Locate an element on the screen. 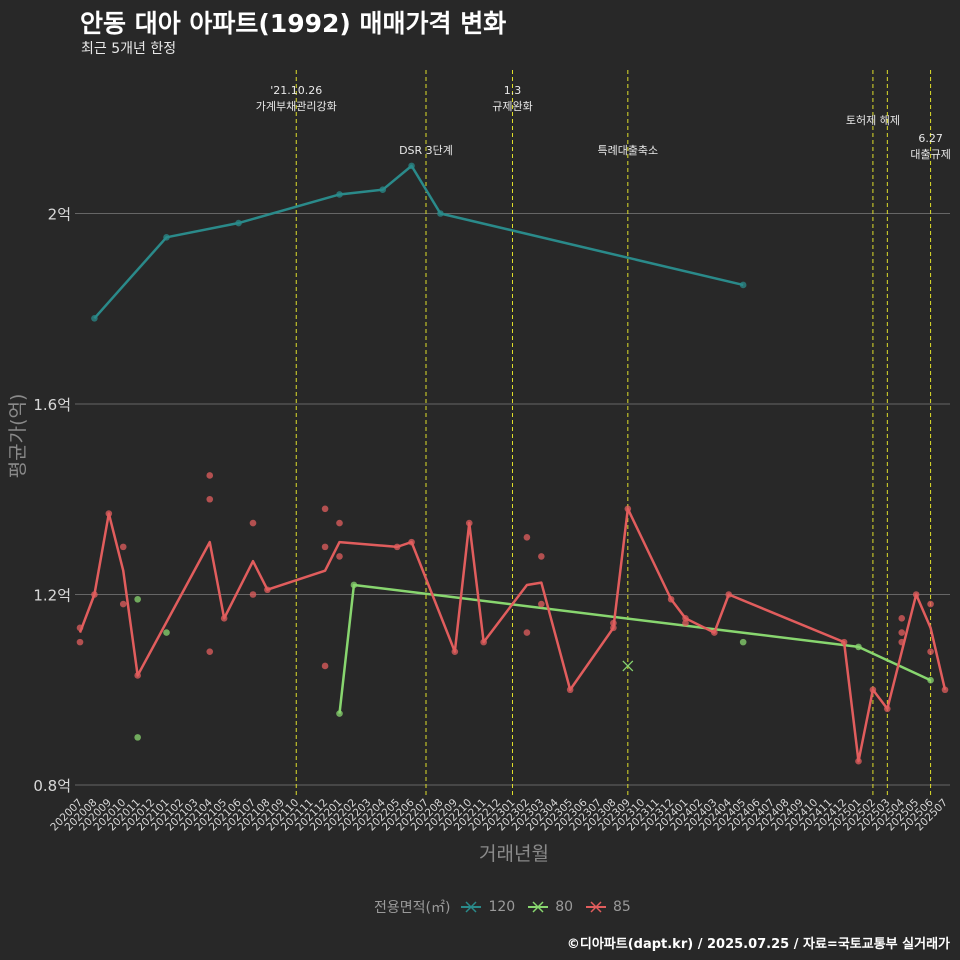 Image resolution: width=960 pixels, height=960 pixels. y-tick-label: 2억 is located at coordinates (59, 215).